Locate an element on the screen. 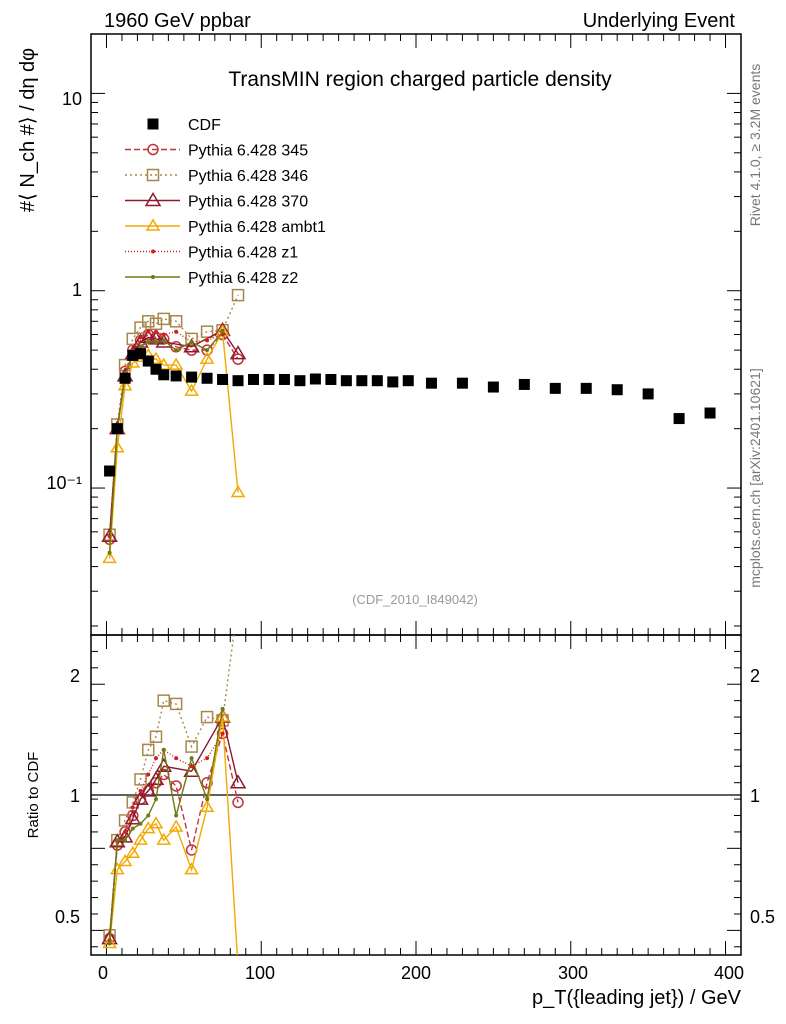 This screenshot has height=1024, width=786. legend-label-CDF: CDF is located at coordinates (204, 125).